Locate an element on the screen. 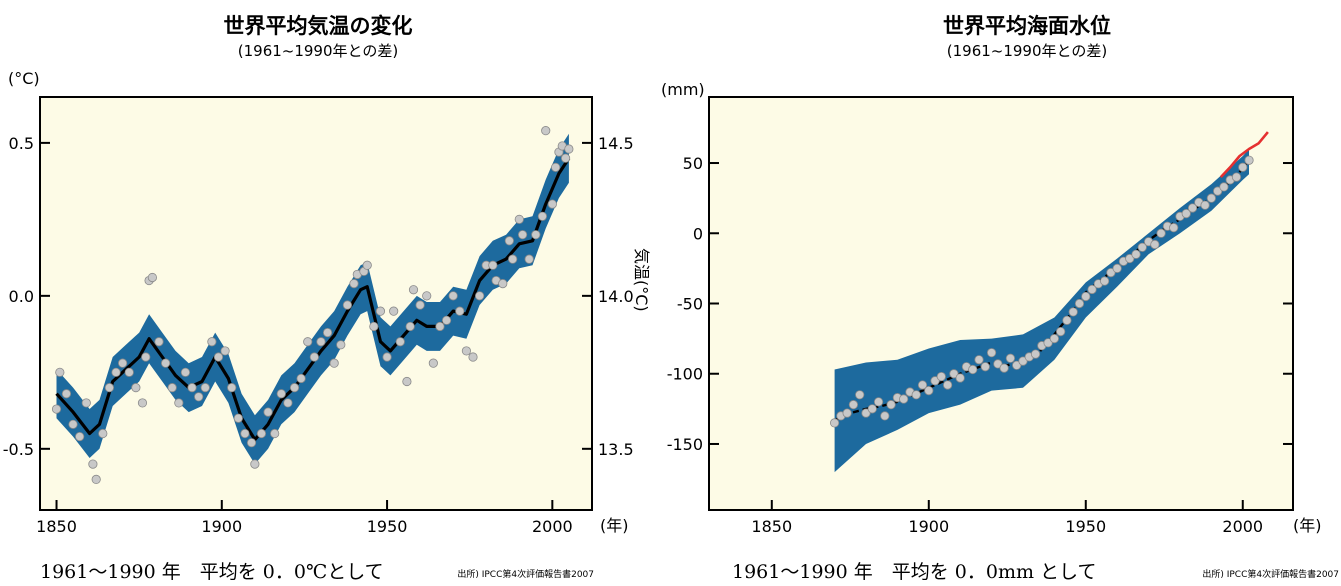 The image size is (1341, 586). right-tick-label: 14.0 is located at coordinates (616, 296).